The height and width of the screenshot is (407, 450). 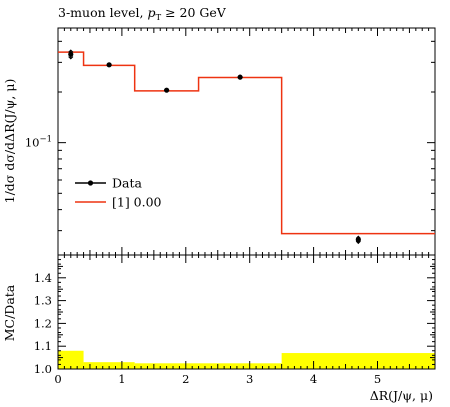 What do you see at coordinates (127, 183) in the screenshot?
I see `legend-label-data: Data` at bounding box center [127, 183].